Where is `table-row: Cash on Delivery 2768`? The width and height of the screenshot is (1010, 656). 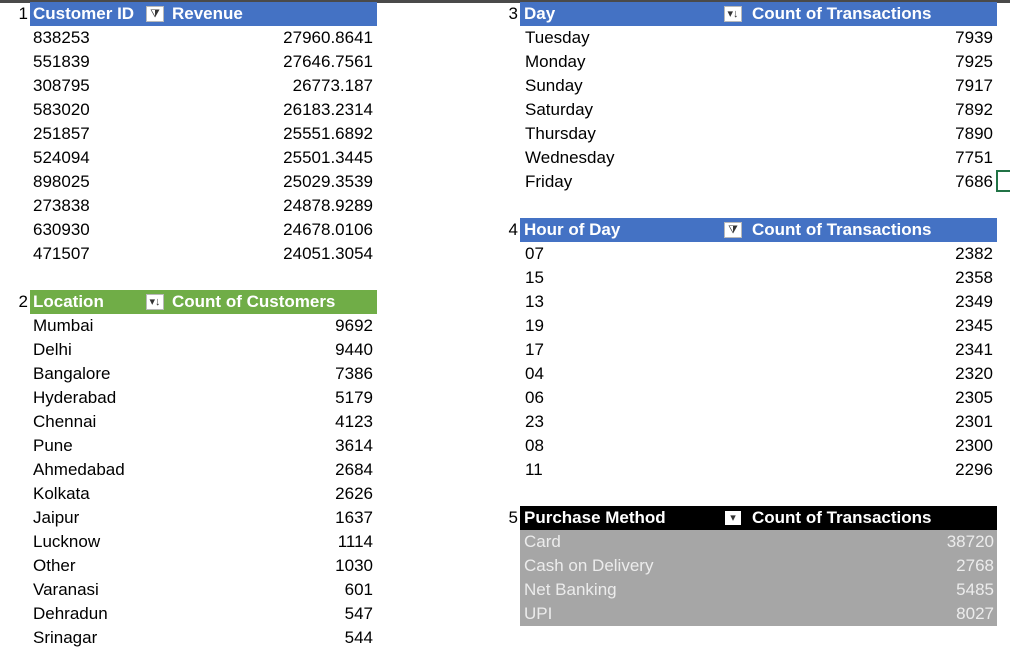 table-row: Cash on Delivery 2768 is located at coordinates (758, 566).